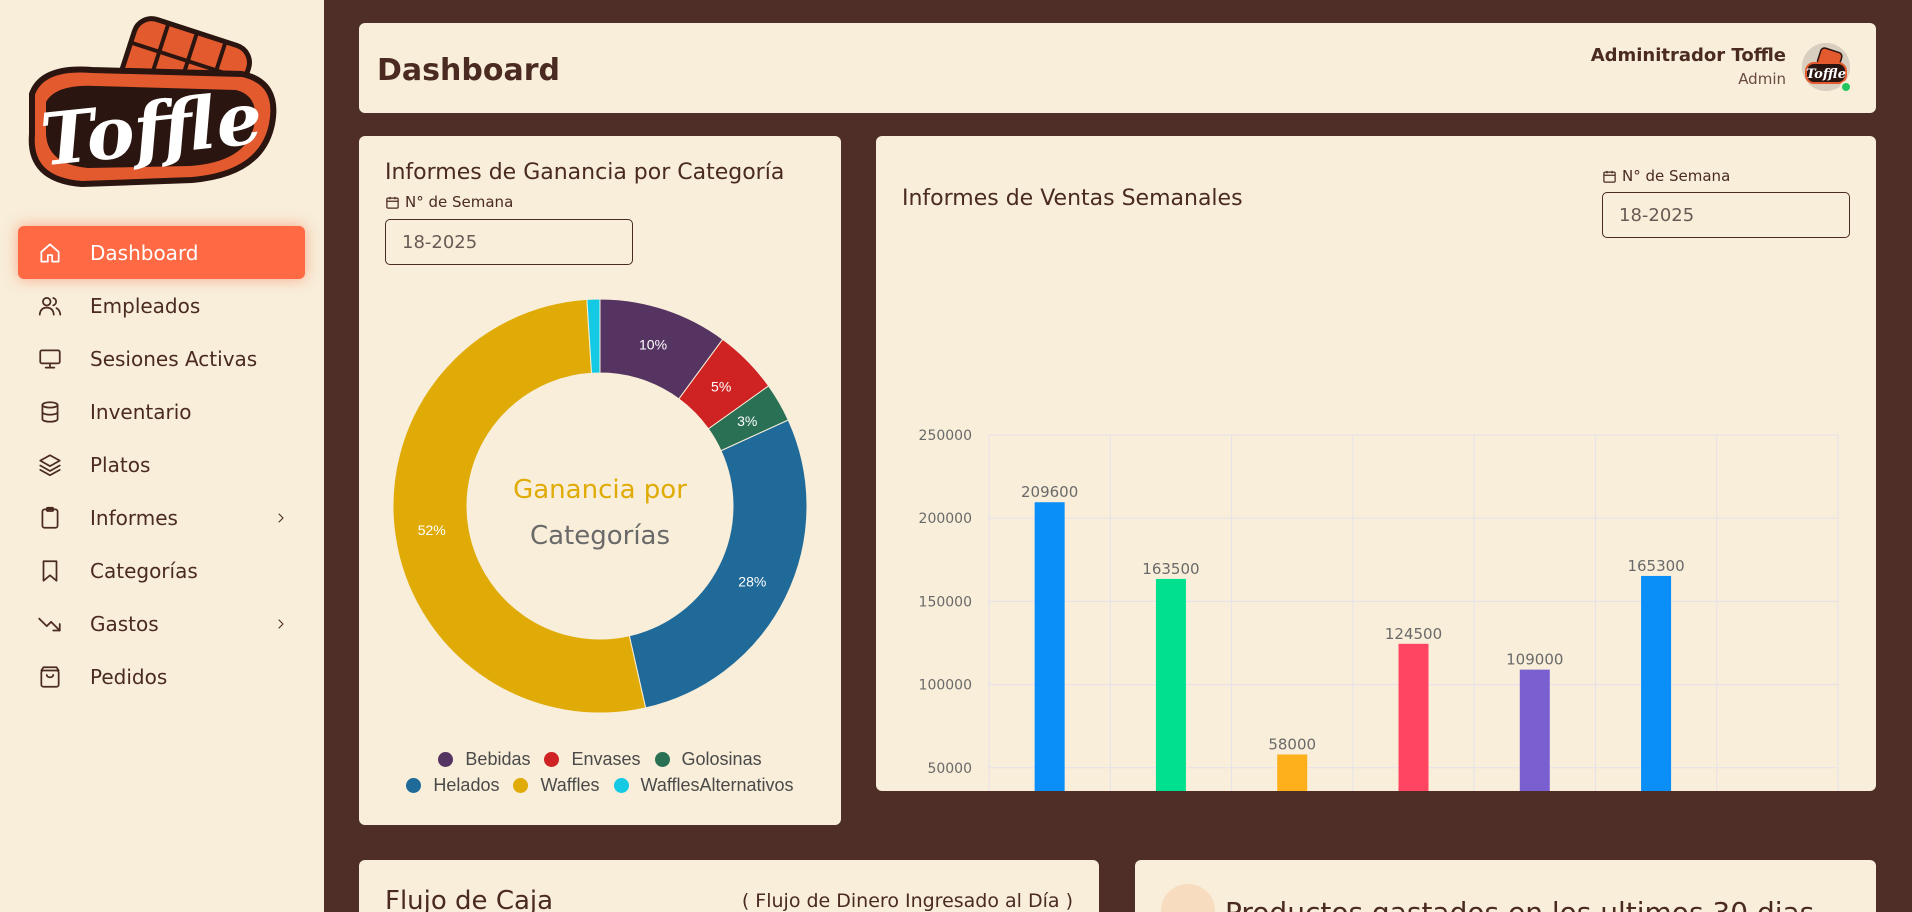 This screenshot has height=912, width=1912. I want to click on y-tick-label: 150000, so click(945, 602).